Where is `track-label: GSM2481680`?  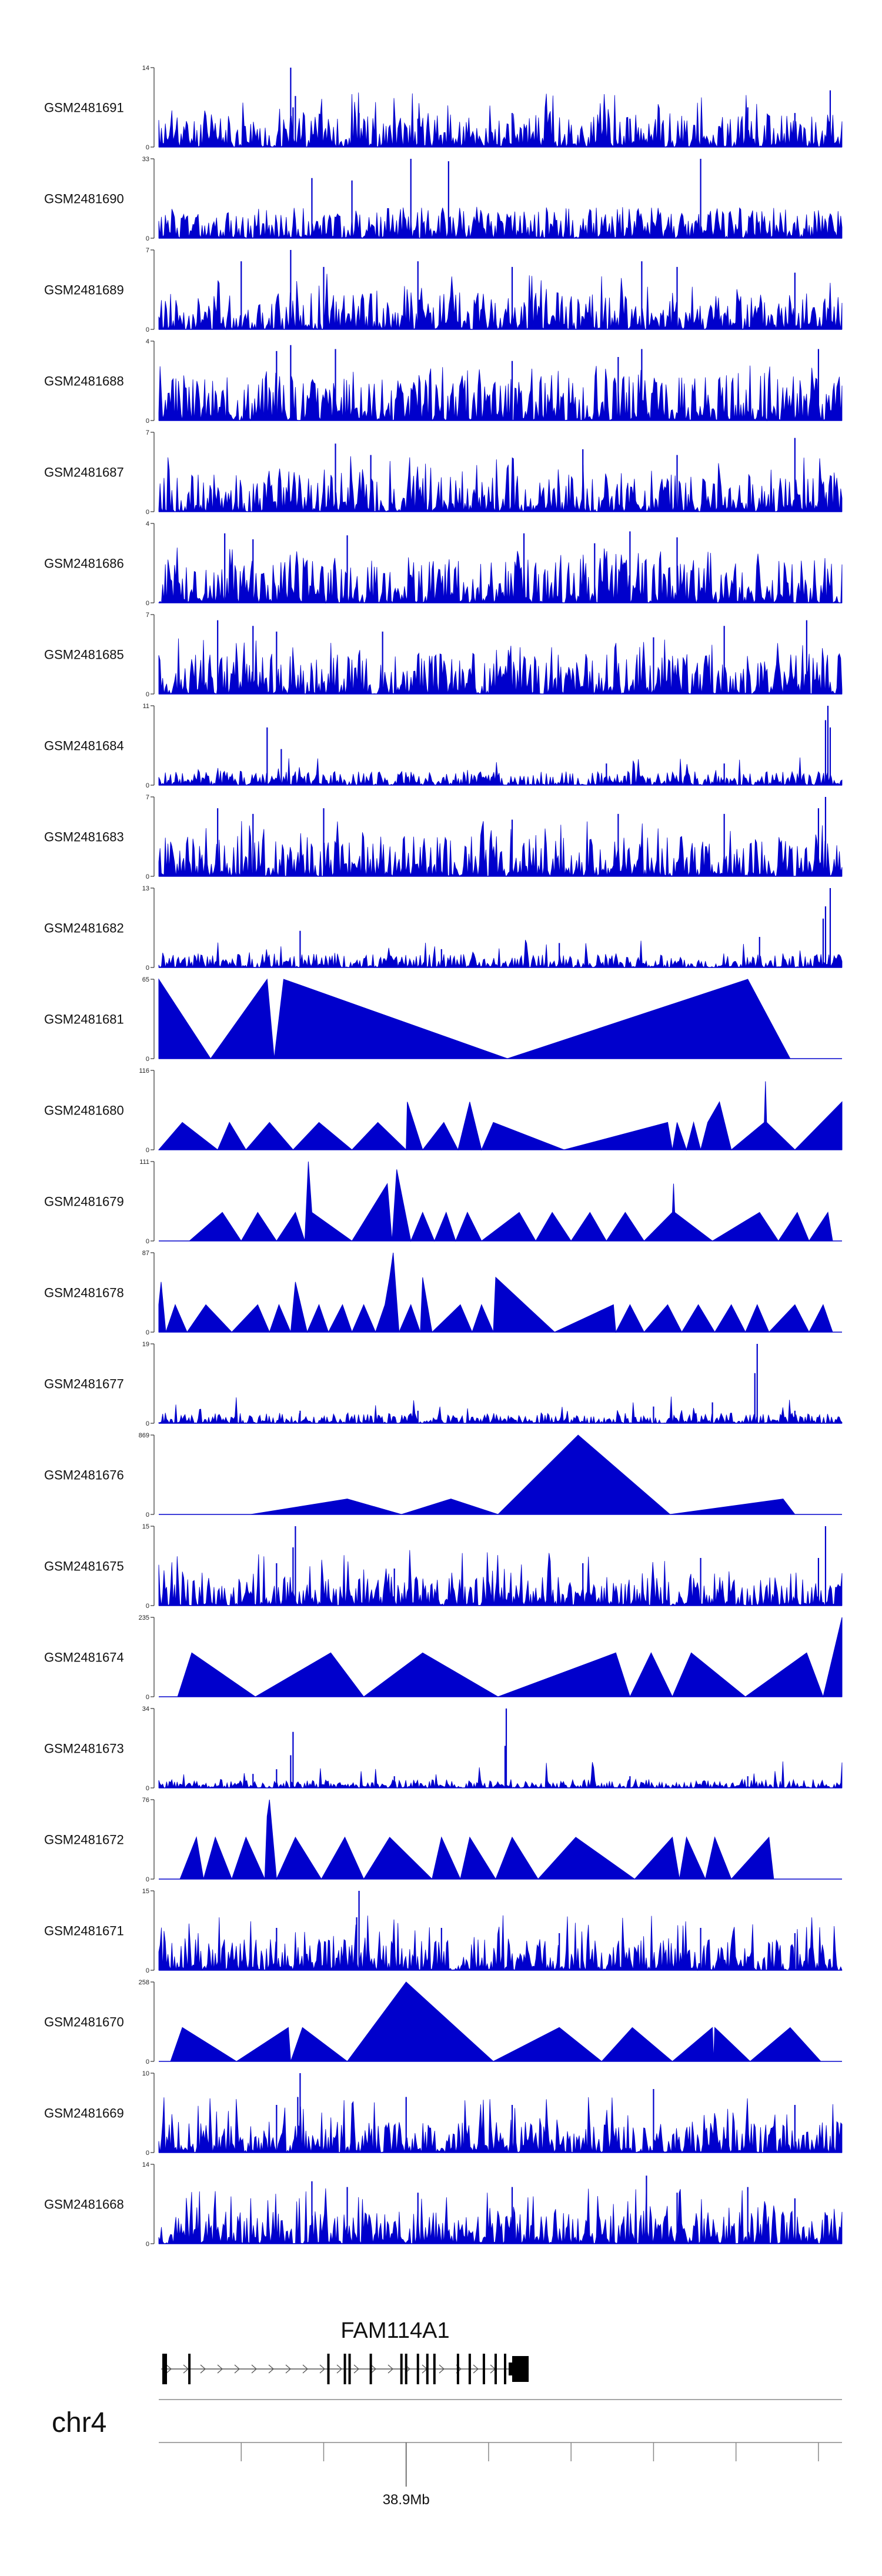 track-label: GSM2481680 is located at coordinates (84, 1110).